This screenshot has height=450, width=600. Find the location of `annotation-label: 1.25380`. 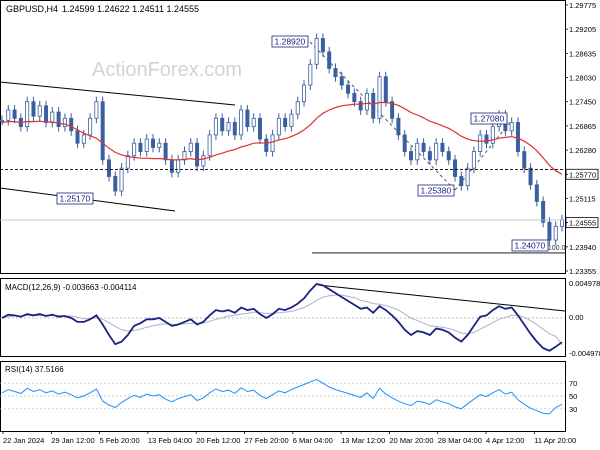

annotation-label: 1.25380 is located at coordinates (436, 191).